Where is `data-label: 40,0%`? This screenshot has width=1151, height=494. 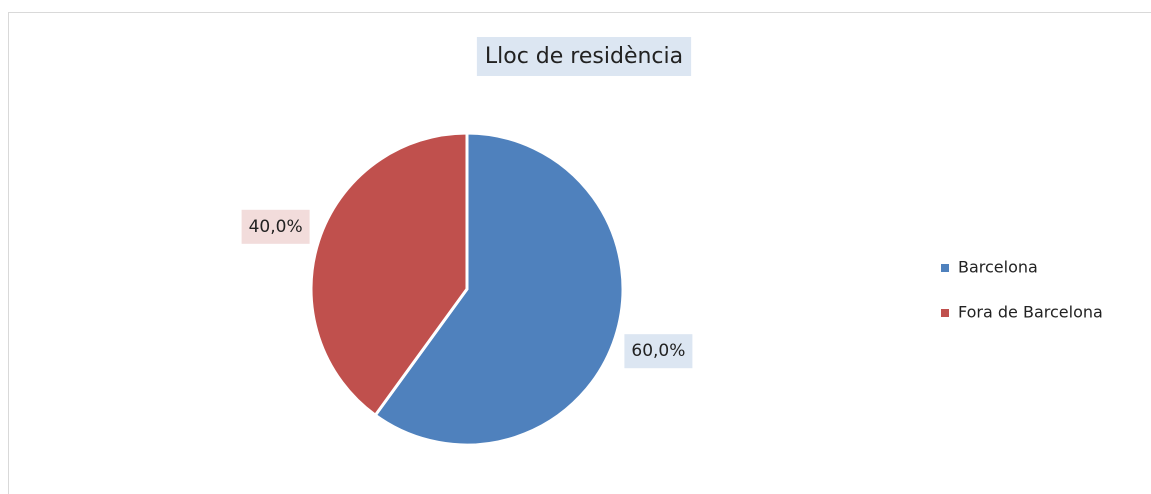 data-label: 40,0% is located at coordinates (276, 227).